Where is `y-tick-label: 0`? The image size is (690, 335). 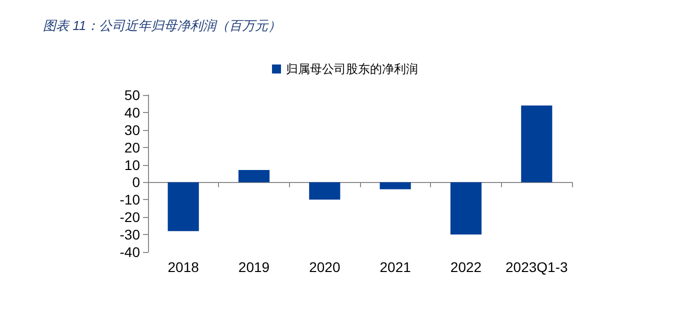 y-tick-label: 0 is located at coordinates (136, 182).